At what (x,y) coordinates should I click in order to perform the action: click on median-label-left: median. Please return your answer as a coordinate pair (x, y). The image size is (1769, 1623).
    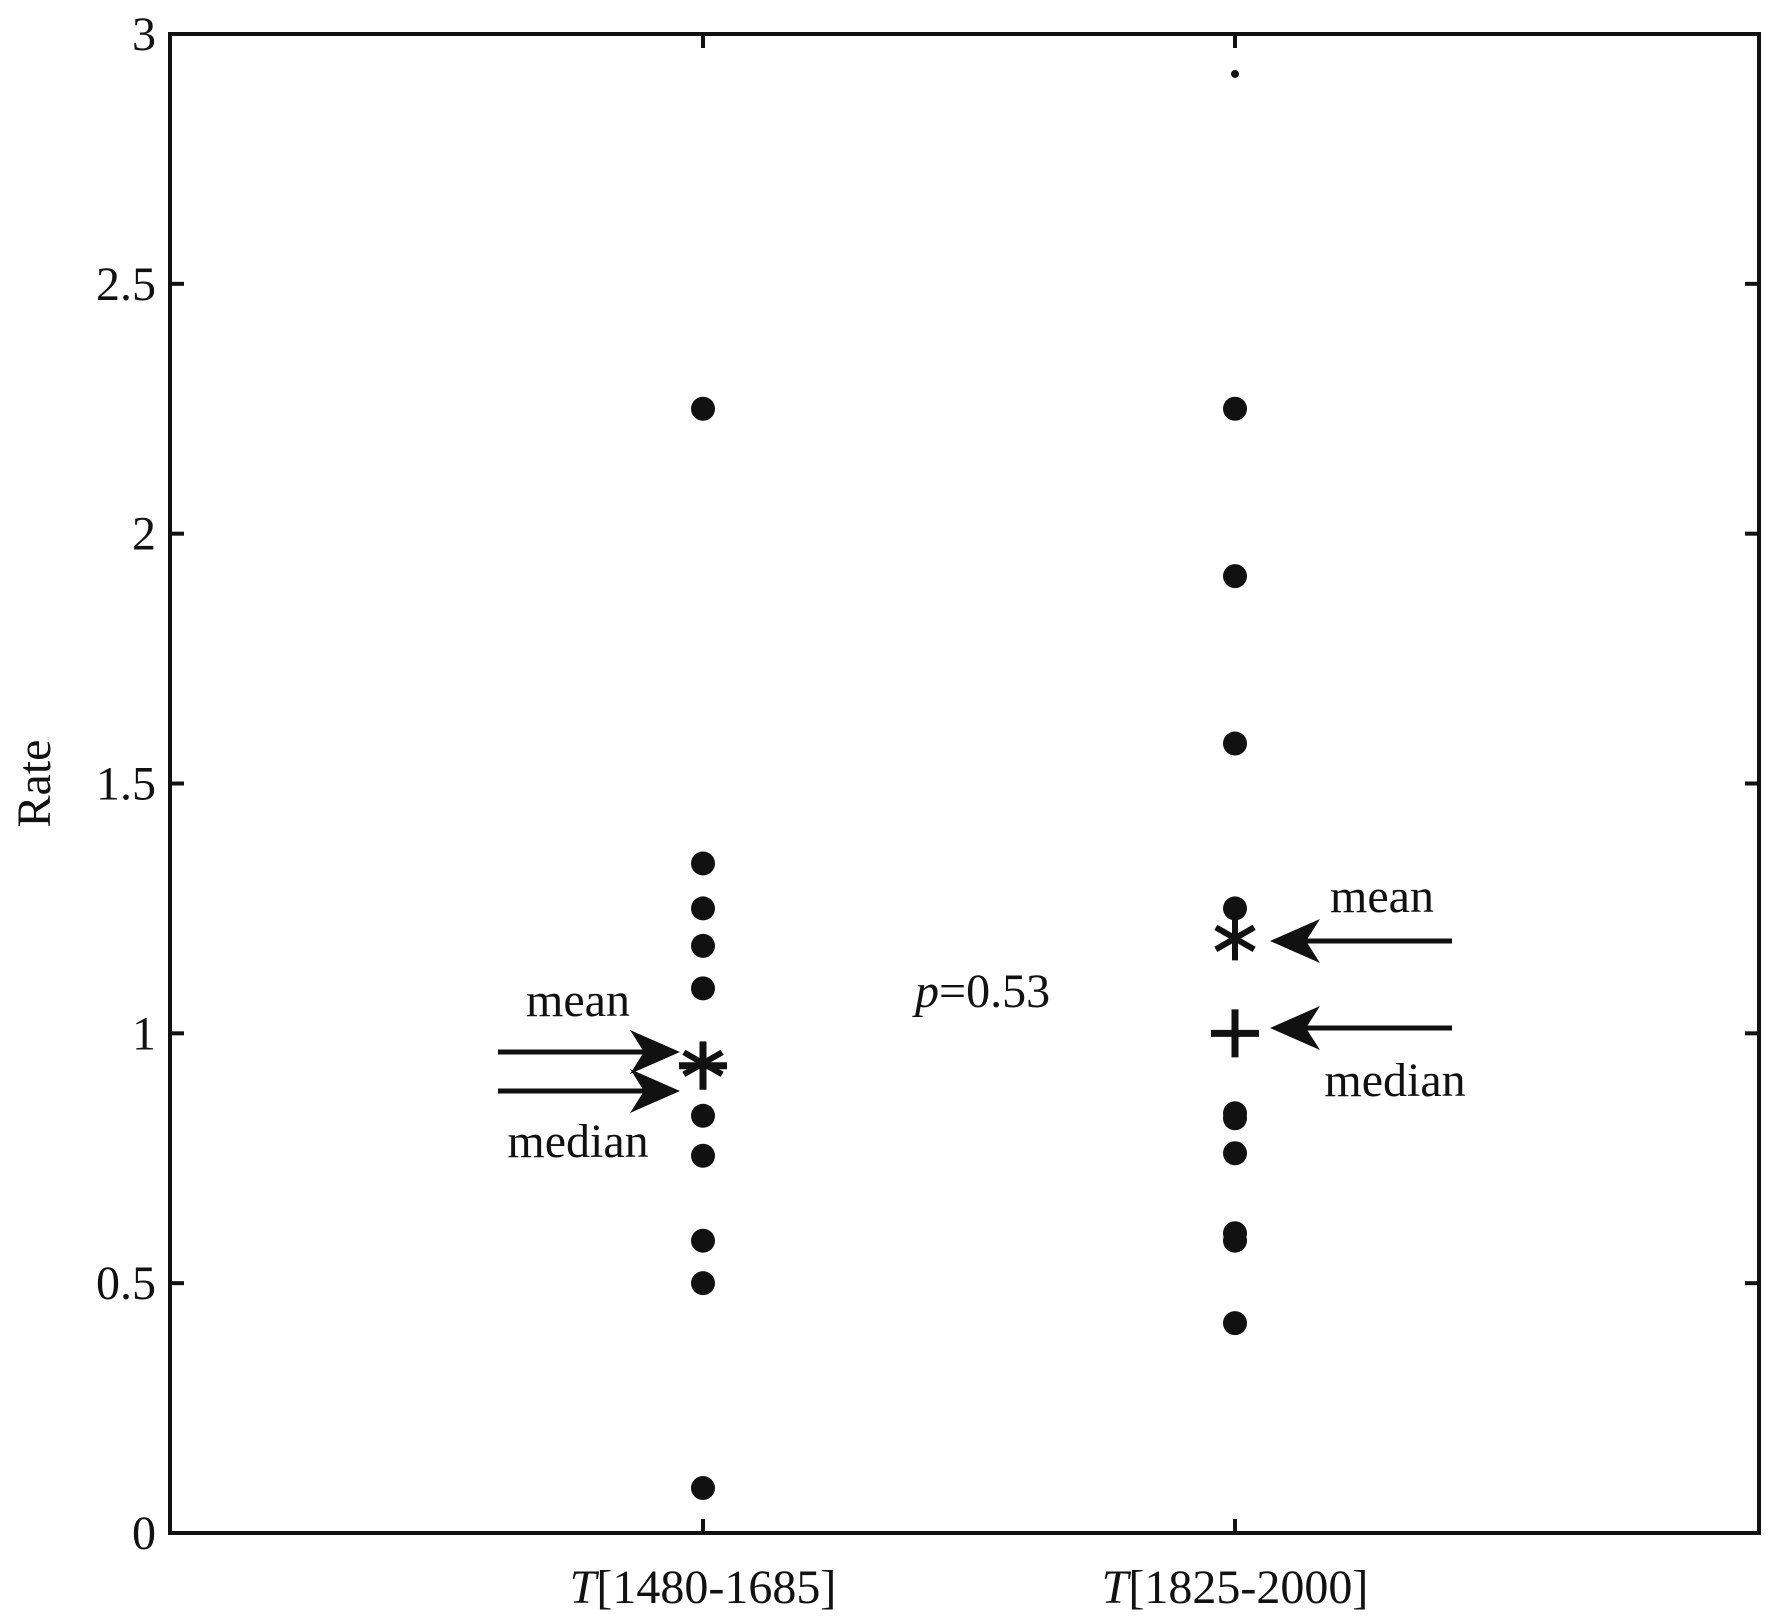
    Looking at the image, I should click on (577, 1141).